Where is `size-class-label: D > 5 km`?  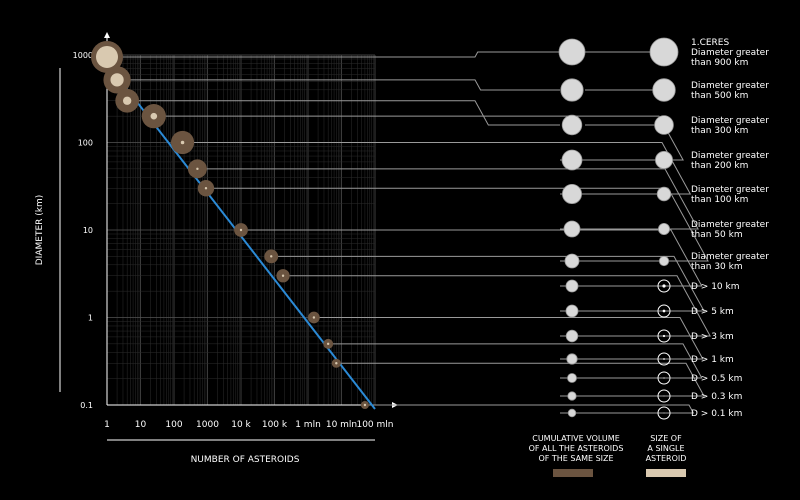 size-class-label: D > 5 km is located at coordinates (712, 312).